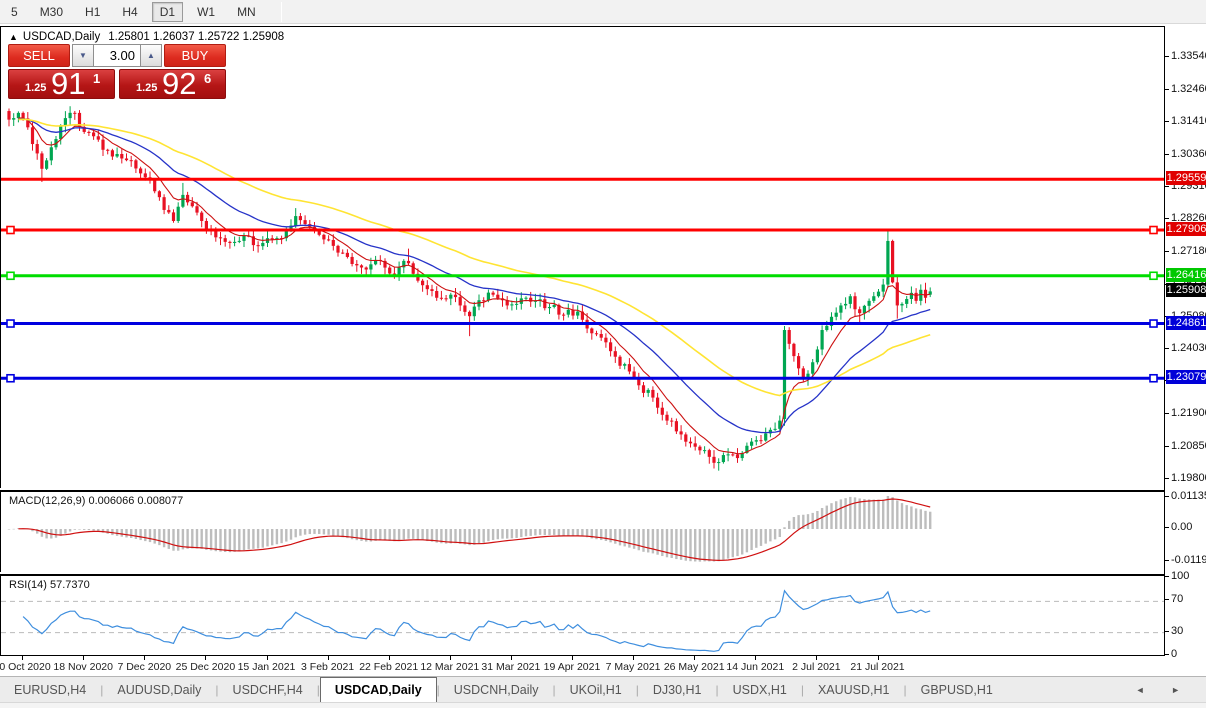 The image size is (1206, 708). I want to click on collapse-triangle-icon: ▲, so click(13, 37).